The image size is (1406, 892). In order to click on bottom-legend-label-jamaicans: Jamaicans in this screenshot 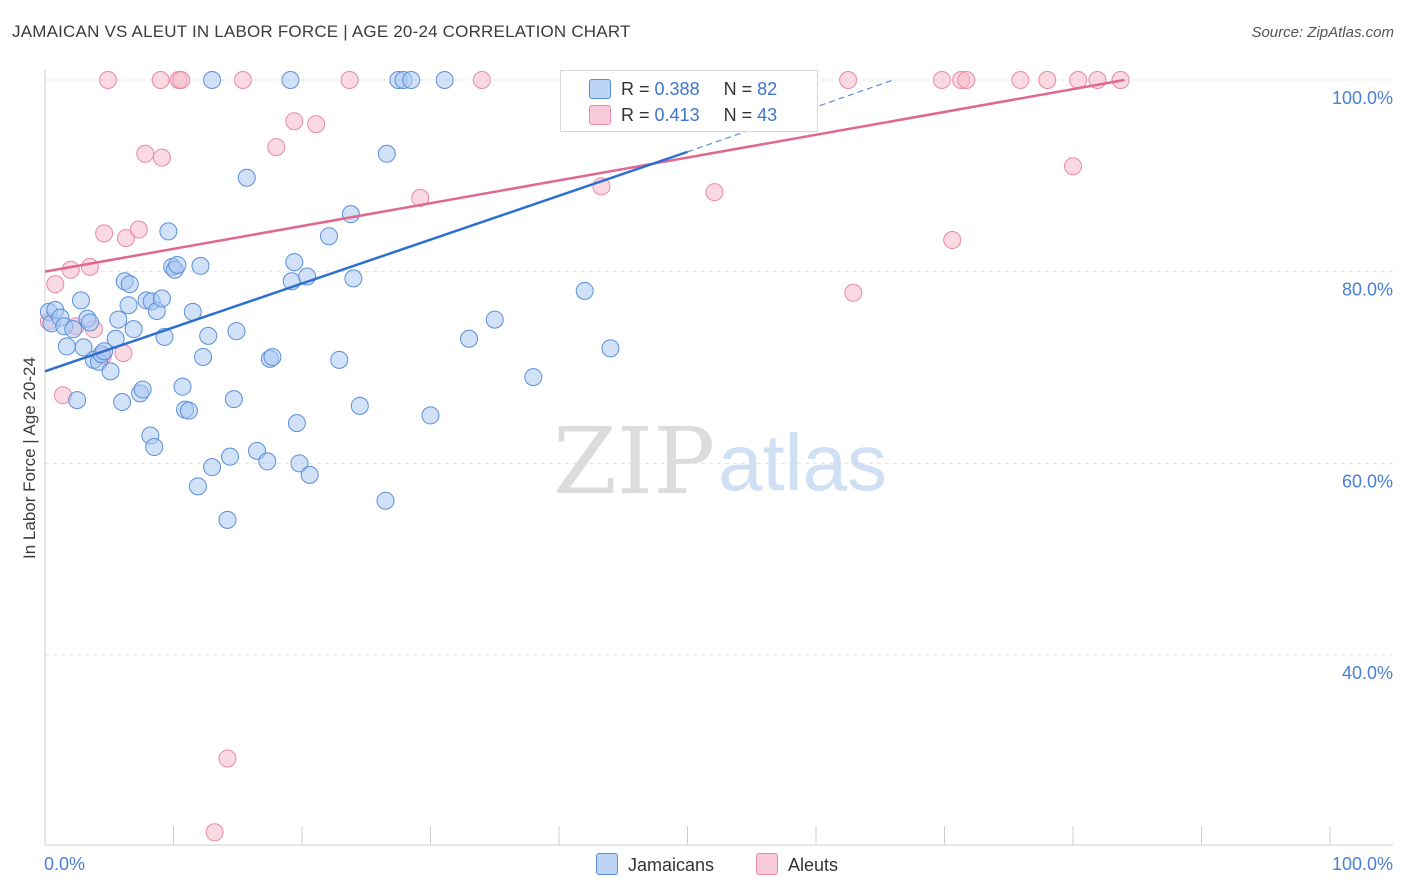, I will do `click(671, 865)`.